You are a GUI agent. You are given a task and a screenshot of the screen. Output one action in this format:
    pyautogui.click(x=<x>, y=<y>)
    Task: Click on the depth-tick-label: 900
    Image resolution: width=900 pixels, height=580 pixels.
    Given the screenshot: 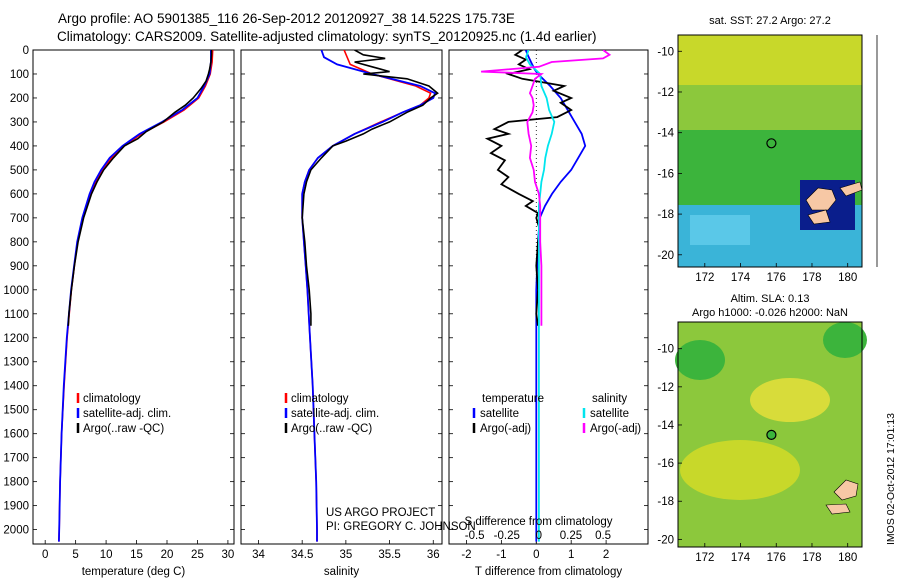 What is the action you would take?
    pyautogui.click(x=19, y=267)
    